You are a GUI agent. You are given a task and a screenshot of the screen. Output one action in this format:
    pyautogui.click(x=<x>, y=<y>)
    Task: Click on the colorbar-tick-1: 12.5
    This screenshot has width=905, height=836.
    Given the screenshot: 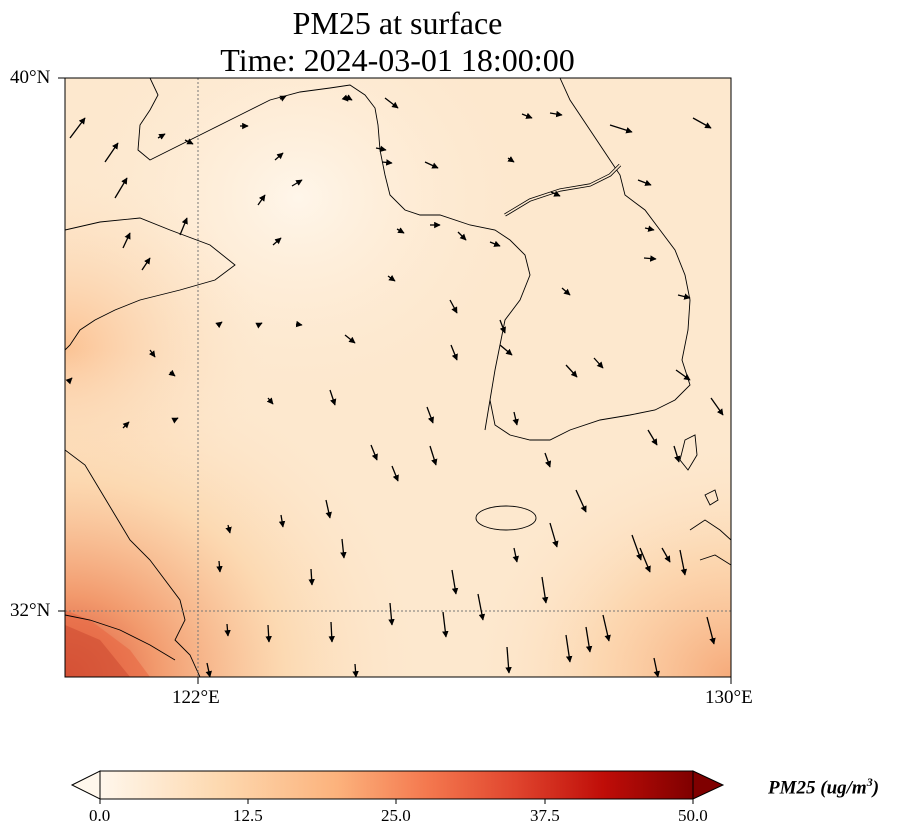 What is the action you would take?
    pyautogui.click(x=248, y=815)
    